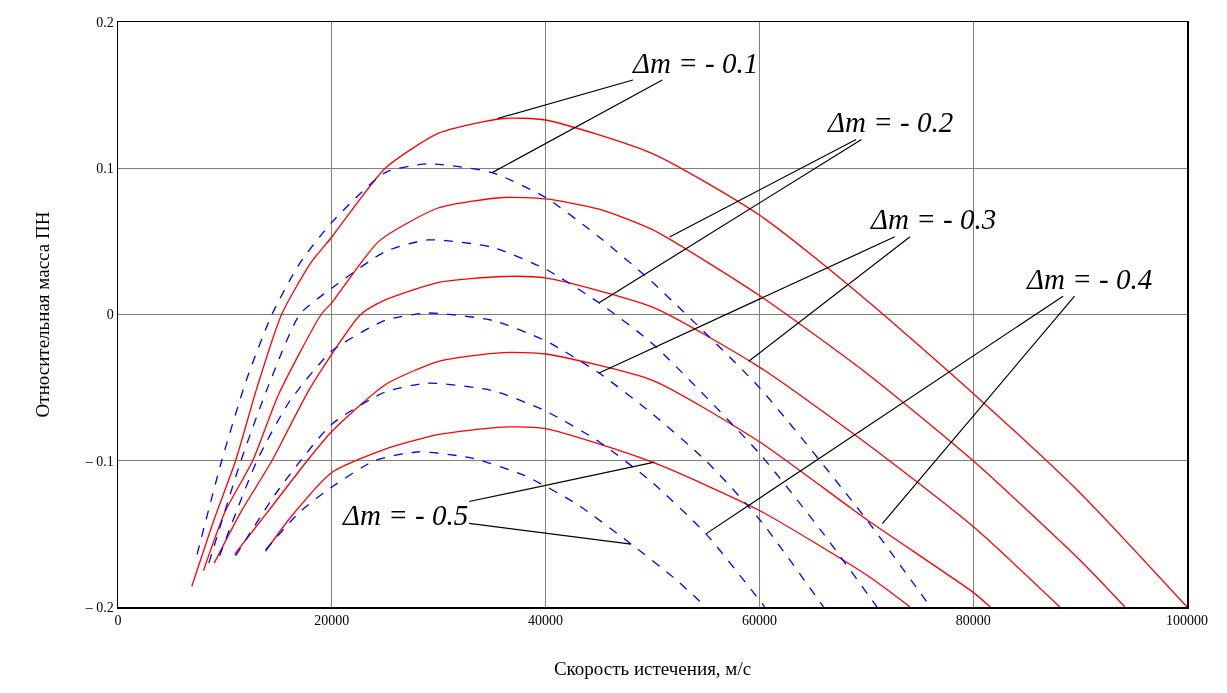 The width and height of the screenshot is (1227, 693). I want to click on y-tick-label: – 0.1, so click(99, 461).